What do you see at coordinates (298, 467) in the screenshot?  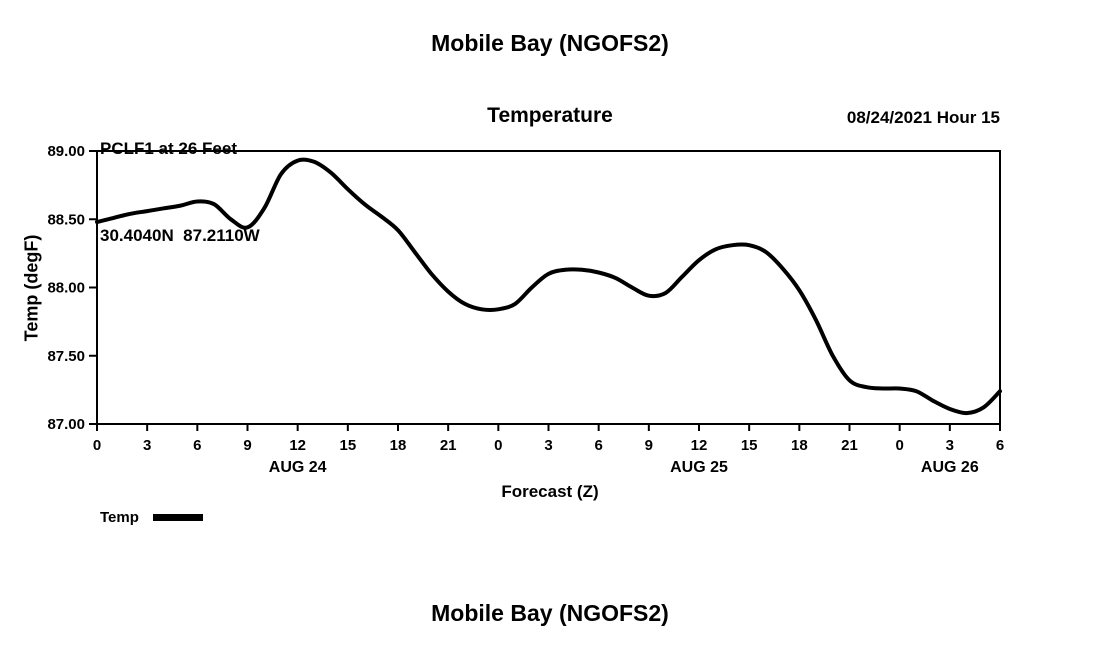 I see `date-label: AUG 24` at bounding box center [298, 467].